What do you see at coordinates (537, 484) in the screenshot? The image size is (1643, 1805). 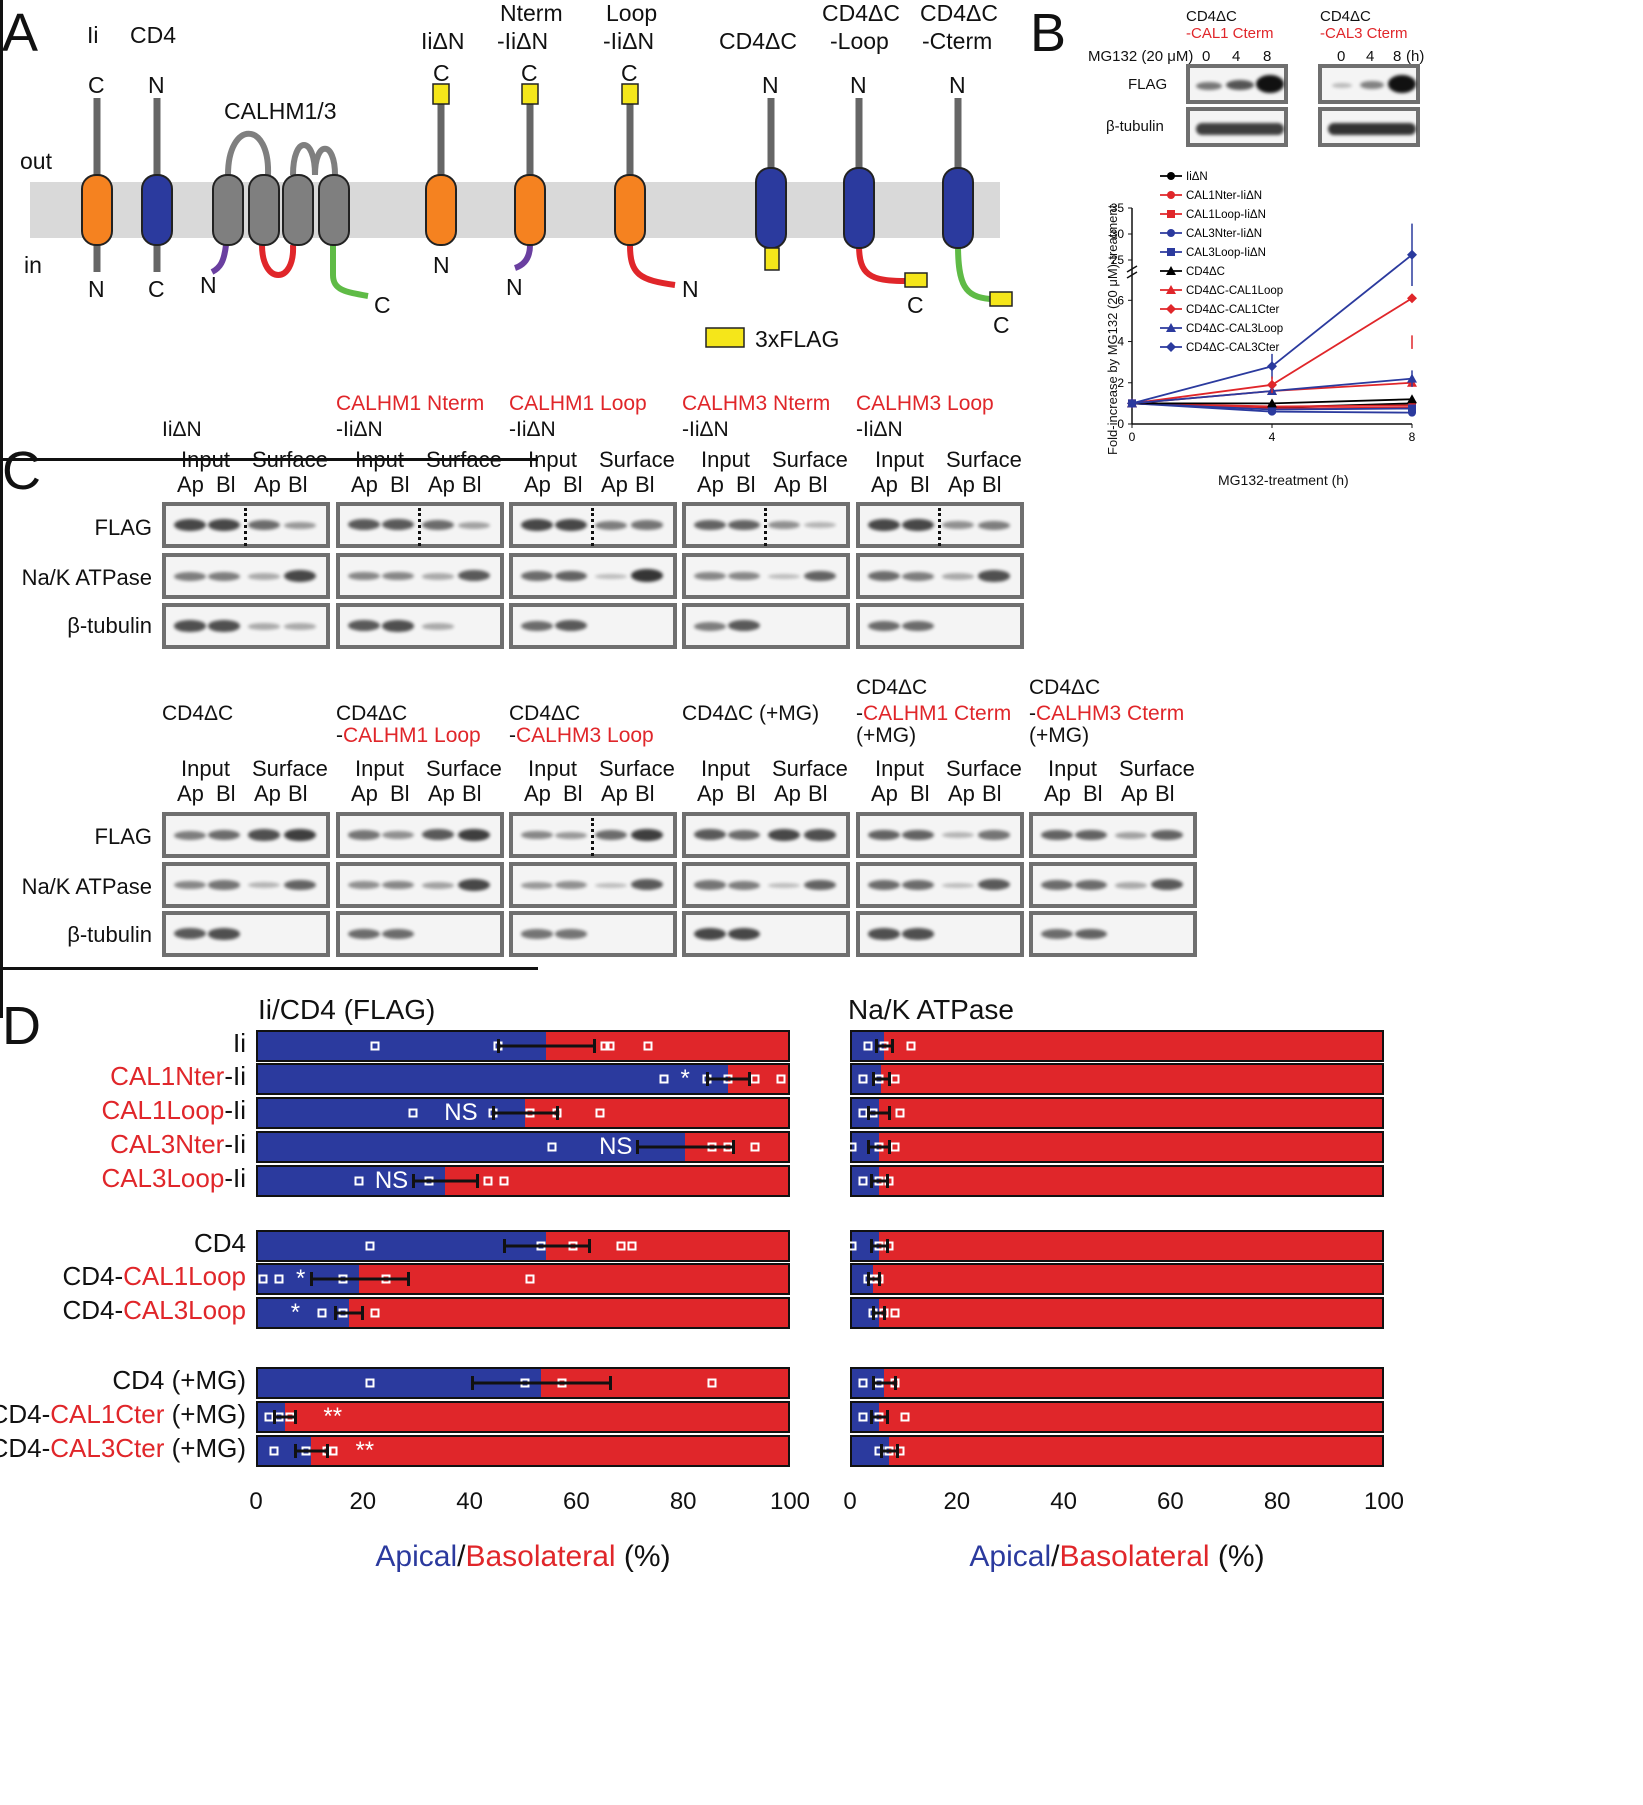 I see `c-top-2-ap1: Ap` at bounding box center [537, 484].